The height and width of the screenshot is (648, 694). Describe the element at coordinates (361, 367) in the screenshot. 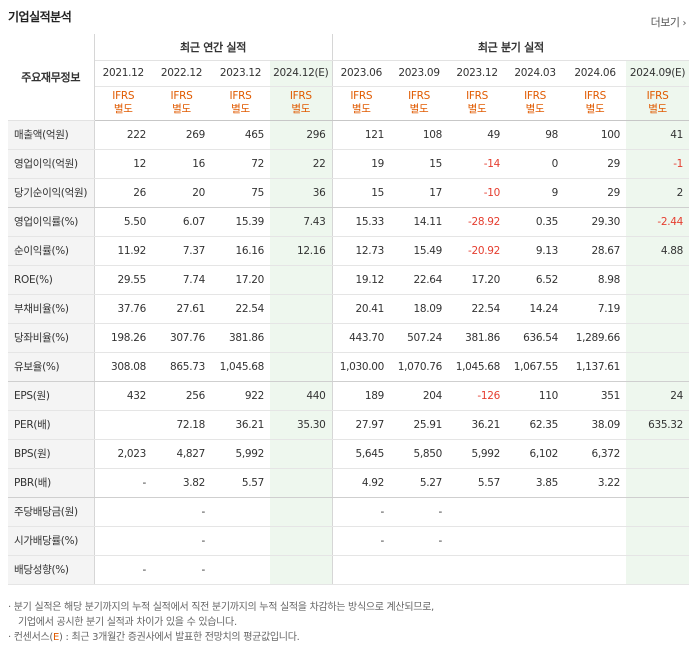

I see `table-cell: 1,030.00` at that location.